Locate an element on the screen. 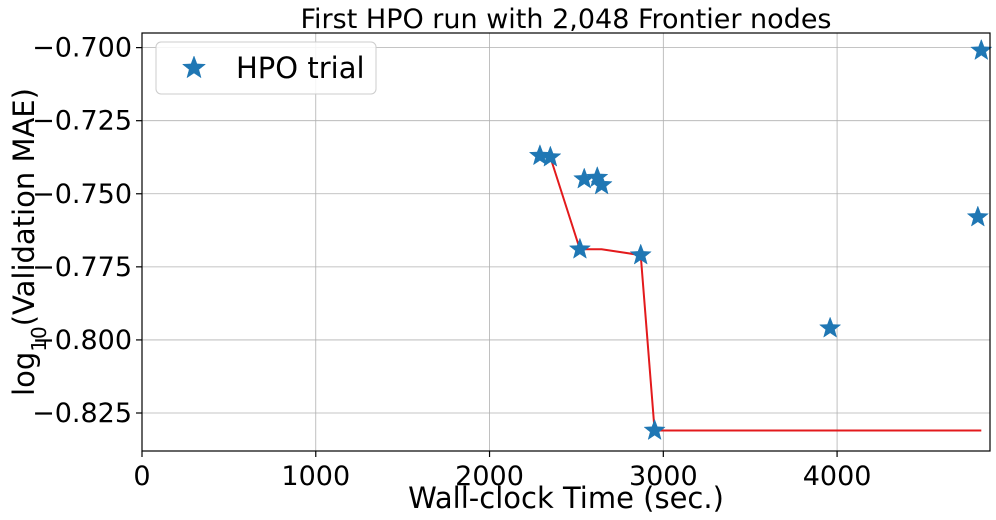 This screenshot has height=520, width=996. y-axis-label-text: (Validation MAE) is located at coordinates (24, 207).